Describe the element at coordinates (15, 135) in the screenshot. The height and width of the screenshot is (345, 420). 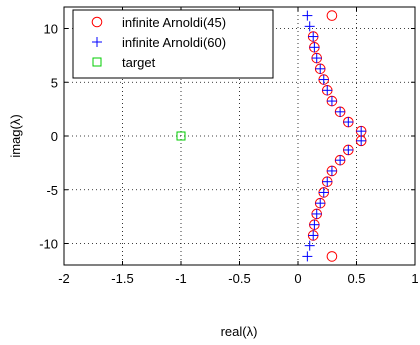
I see `y-axis-label: imag(λ)` at that location.